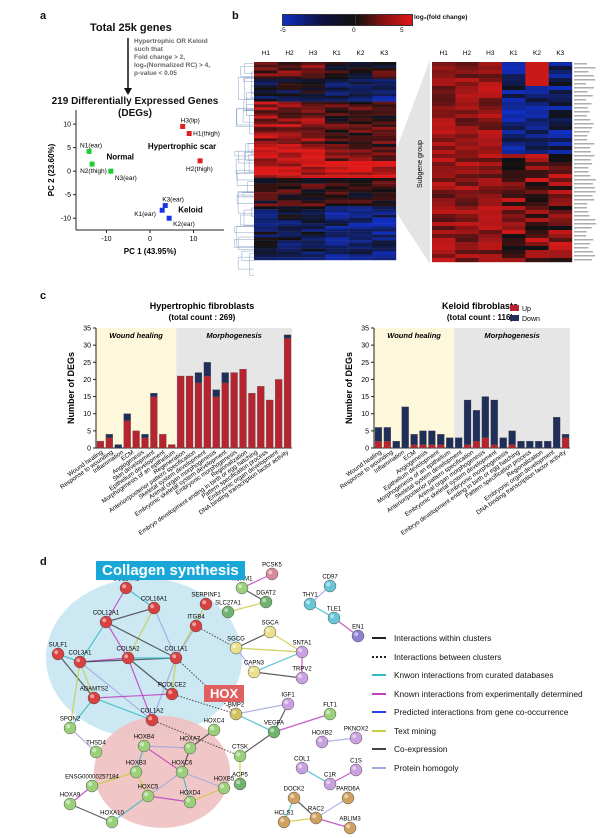 The width and height of the screenshot is (616, 838). I want to click on network-node-pcolce2: PCOLCE2, so click(172, 692).